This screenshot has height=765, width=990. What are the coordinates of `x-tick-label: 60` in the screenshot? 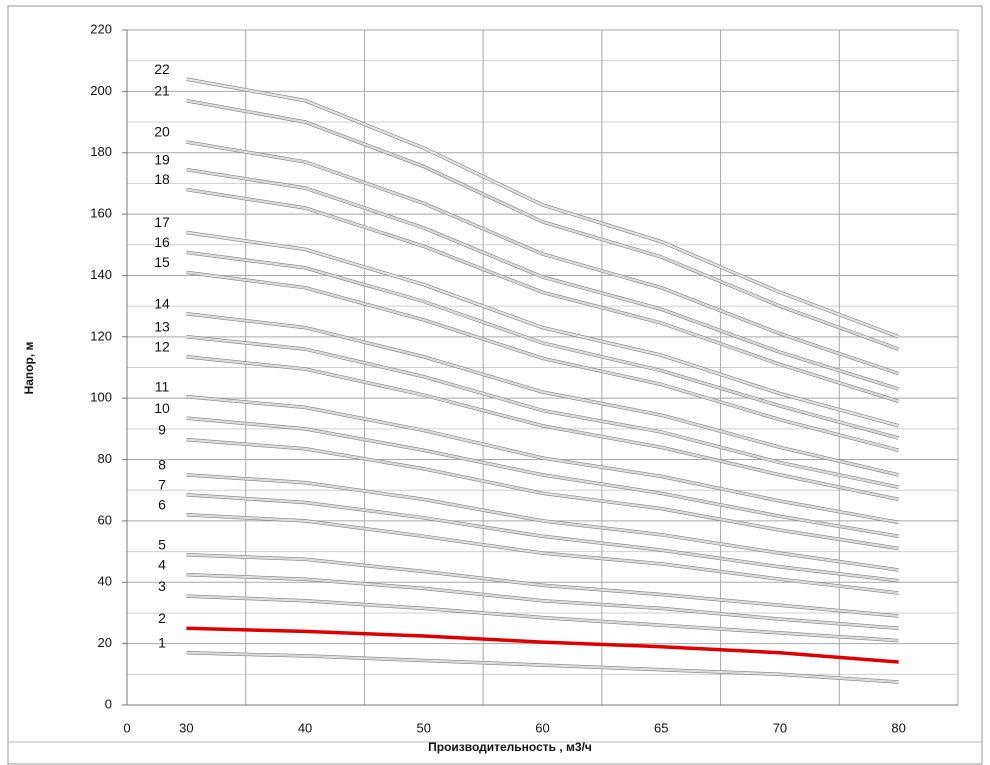 It's located at (542, 727).